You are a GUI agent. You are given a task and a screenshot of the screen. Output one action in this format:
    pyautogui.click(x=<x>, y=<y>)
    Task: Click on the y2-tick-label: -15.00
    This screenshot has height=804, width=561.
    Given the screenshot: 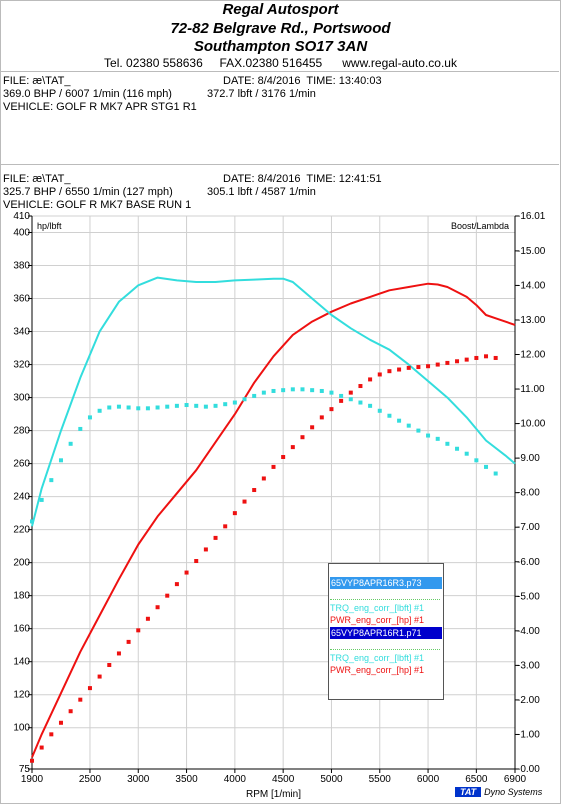 What is the action you would take?
    pyautogui.click(x=531, y=251)
    